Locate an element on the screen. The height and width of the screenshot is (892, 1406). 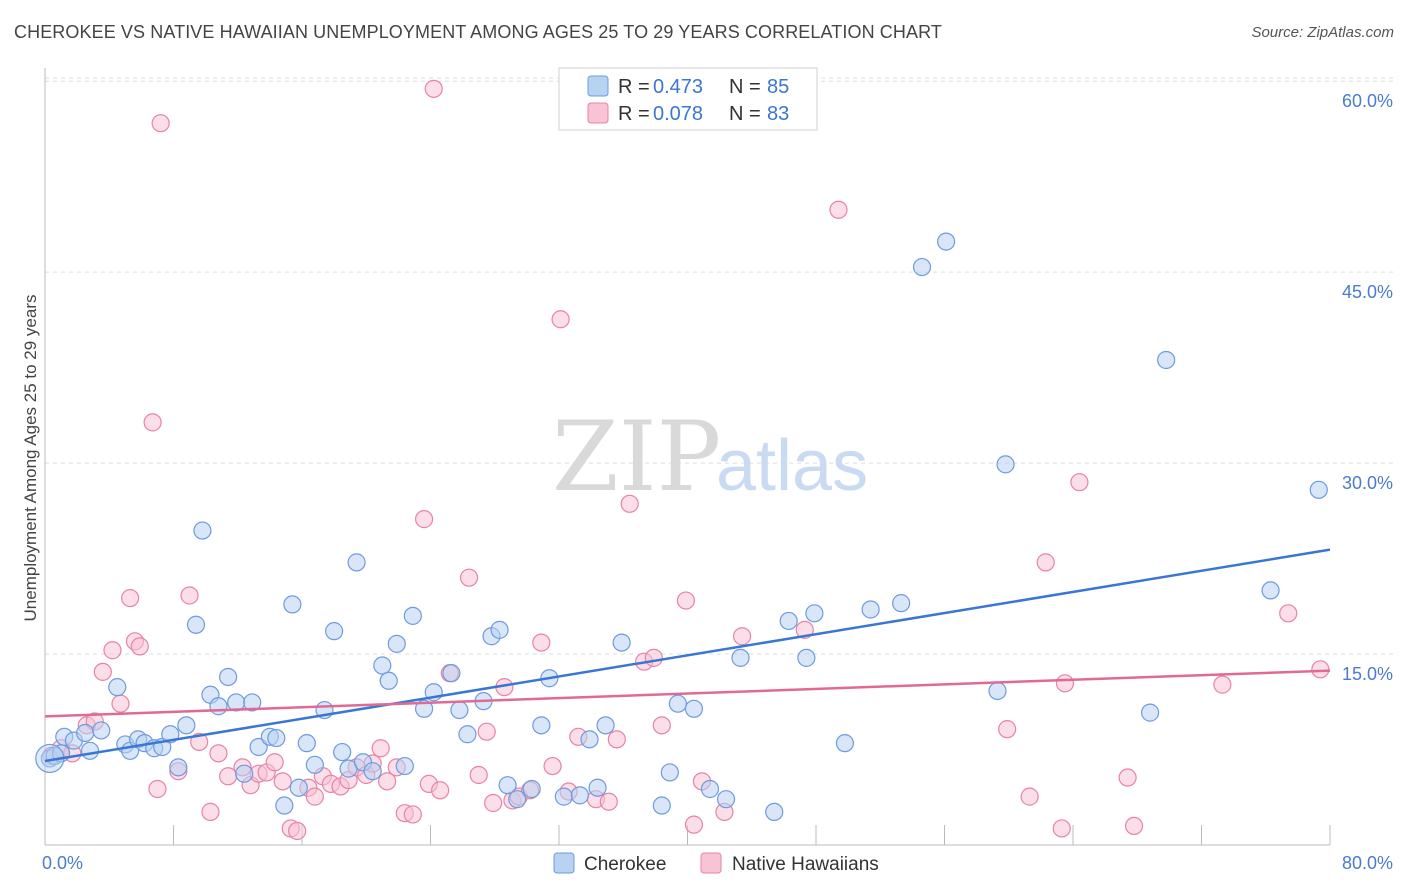
y-tick-label: 15.0% is located at coordinates (1367, 674).